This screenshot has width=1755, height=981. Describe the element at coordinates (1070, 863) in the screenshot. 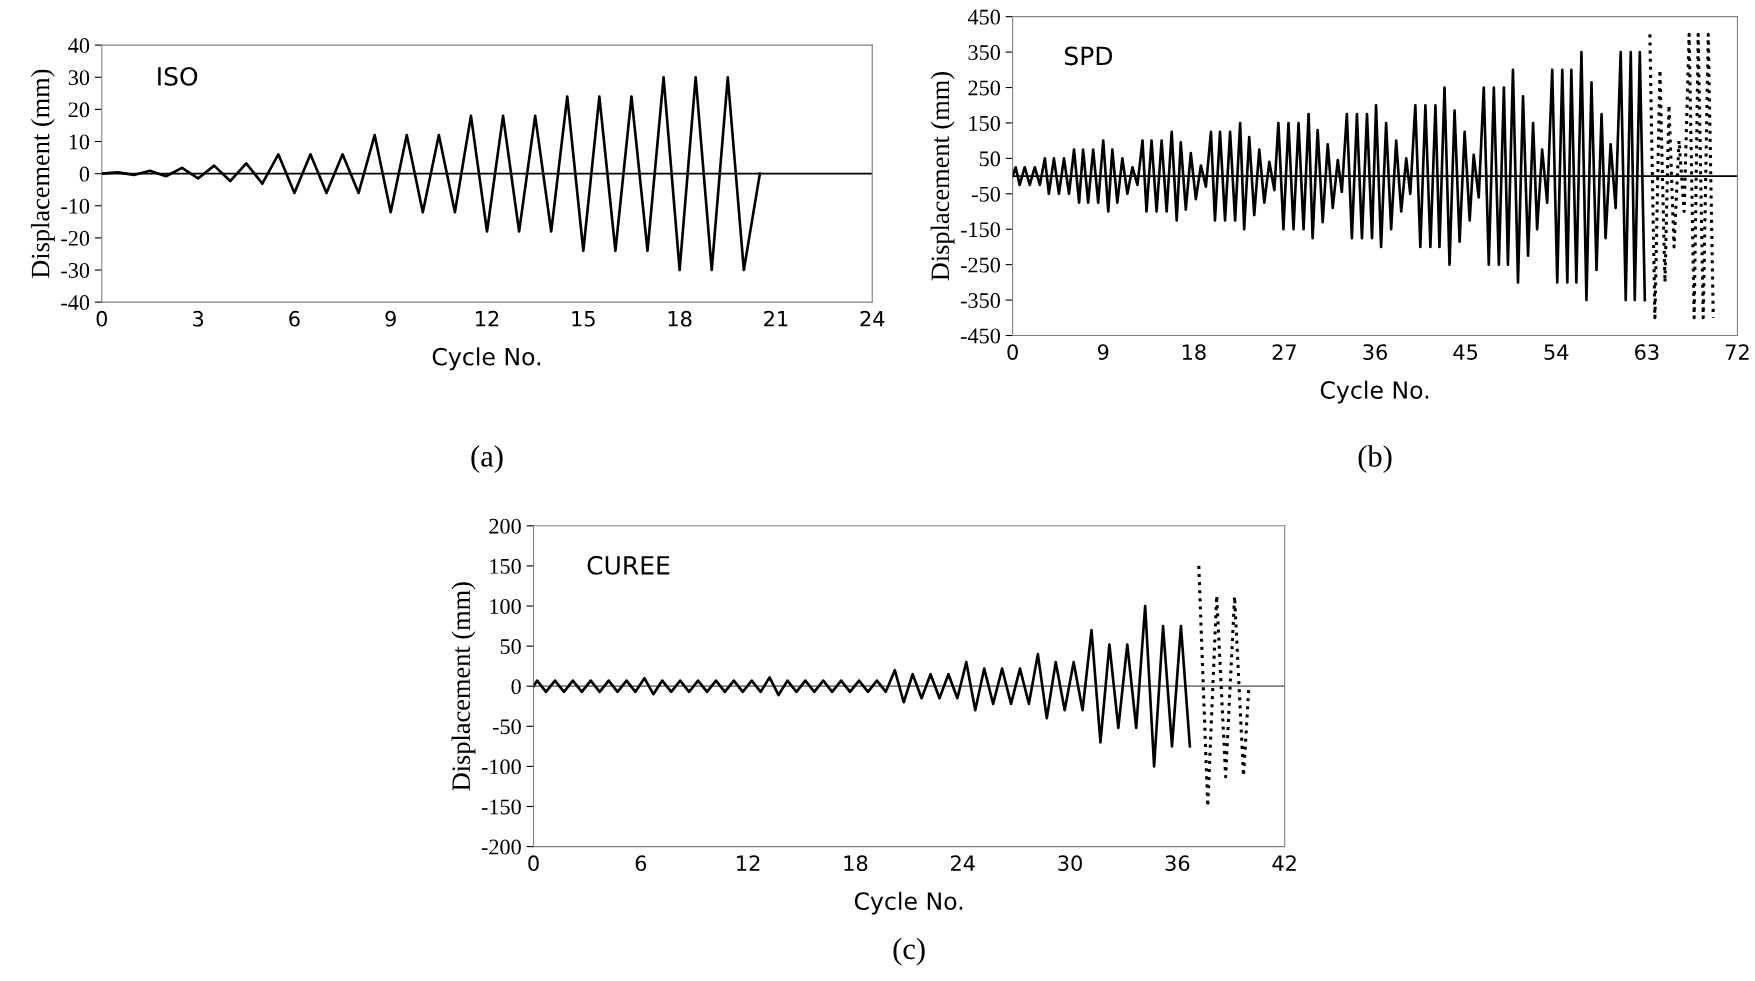

I see `x-tick-label: 30` at that location.